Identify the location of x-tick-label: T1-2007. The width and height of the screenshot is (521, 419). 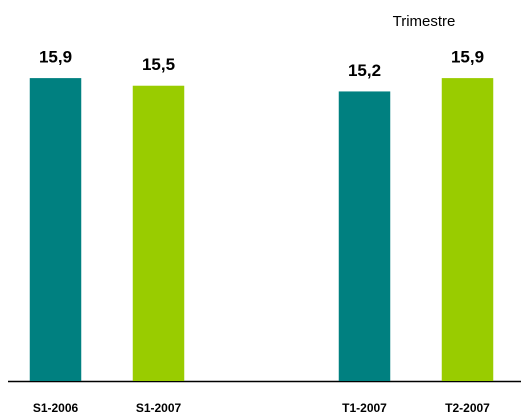
(364, 408).